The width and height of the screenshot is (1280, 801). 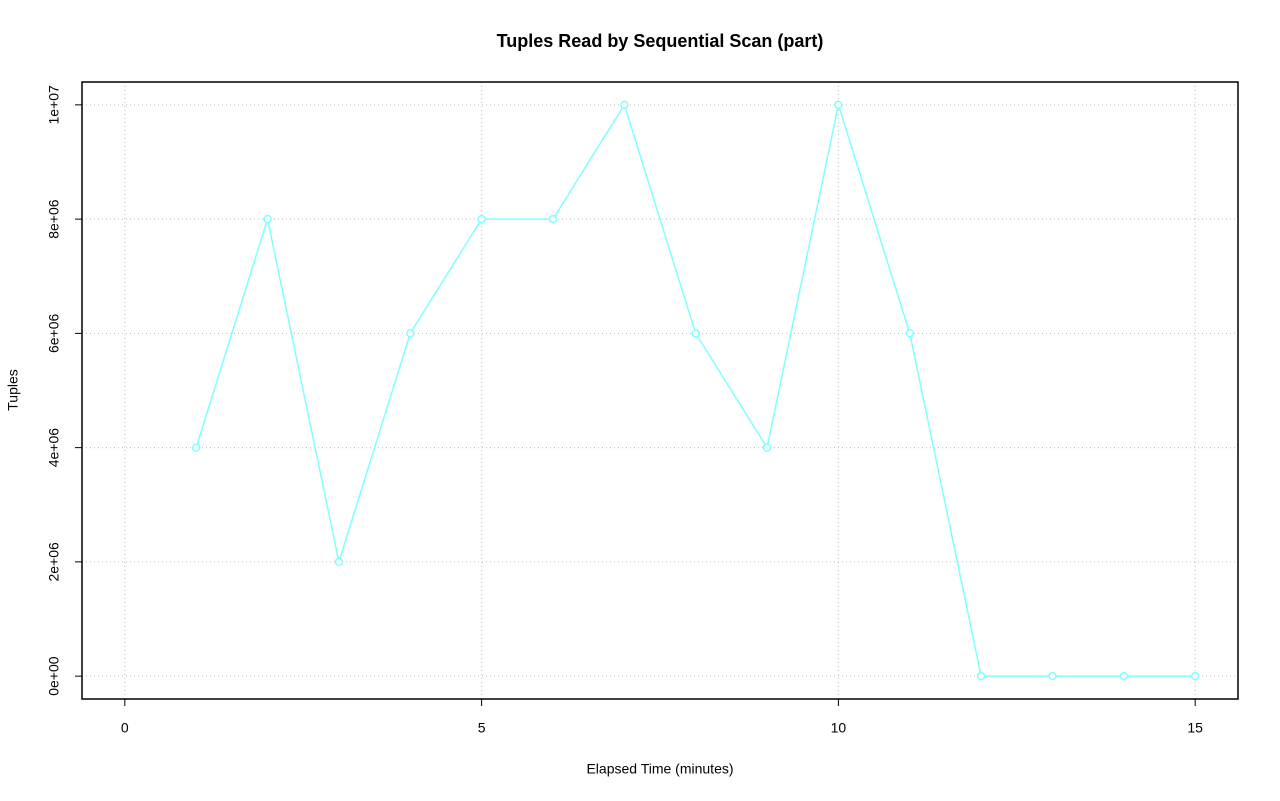 What do you see at coordinates (125, 728) in the screenshot?
I see `x-tick-label: 0` at bounding box center [125, 728].